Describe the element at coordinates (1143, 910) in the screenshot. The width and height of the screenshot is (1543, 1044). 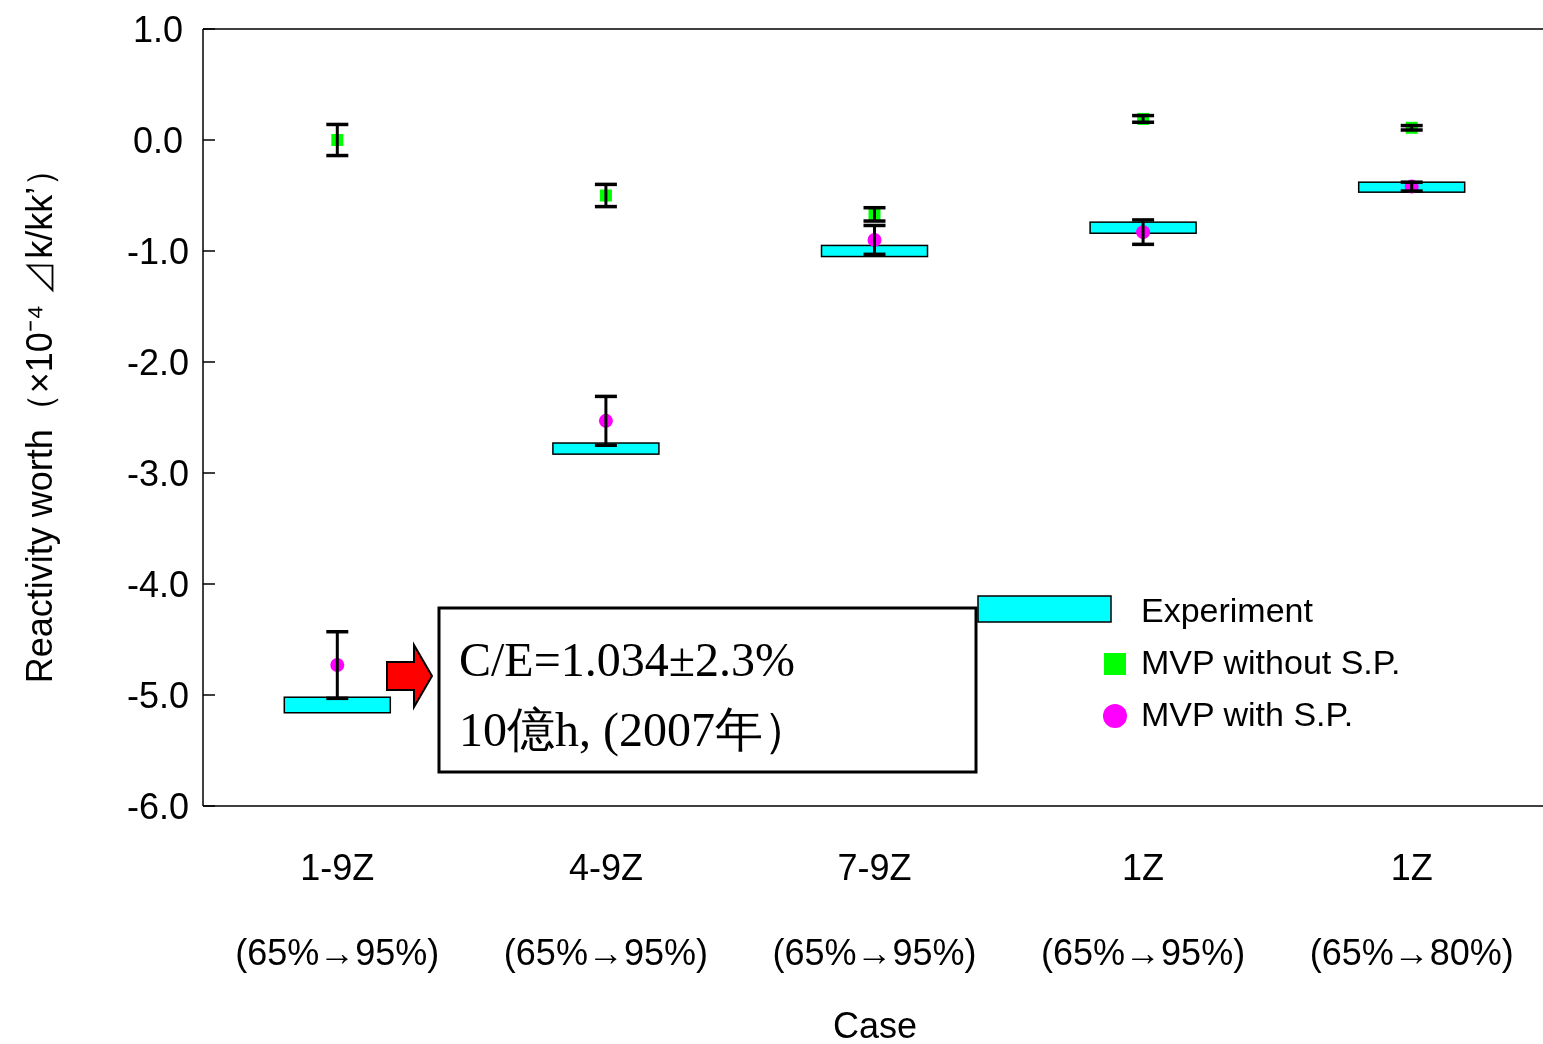
I see `category-label: 1Z (65%→95%)` at that location.